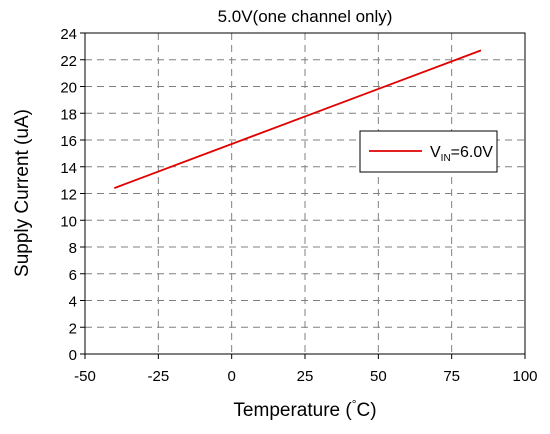 This screenshot has height=434, width=550. I want to click on y-tick-label: 12, so click(68, 195).